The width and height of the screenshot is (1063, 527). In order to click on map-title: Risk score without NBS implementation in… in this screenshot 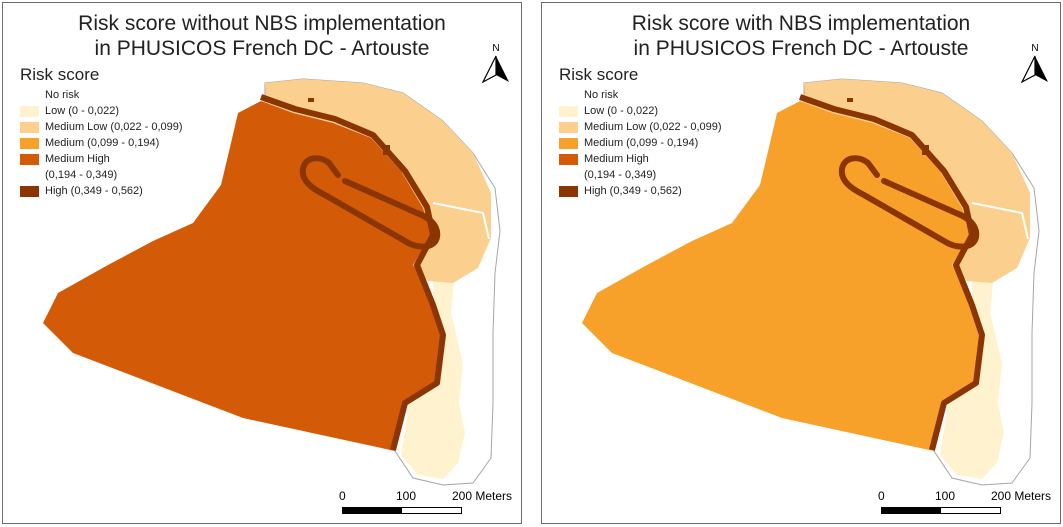, I will do `click(262, 36)`.